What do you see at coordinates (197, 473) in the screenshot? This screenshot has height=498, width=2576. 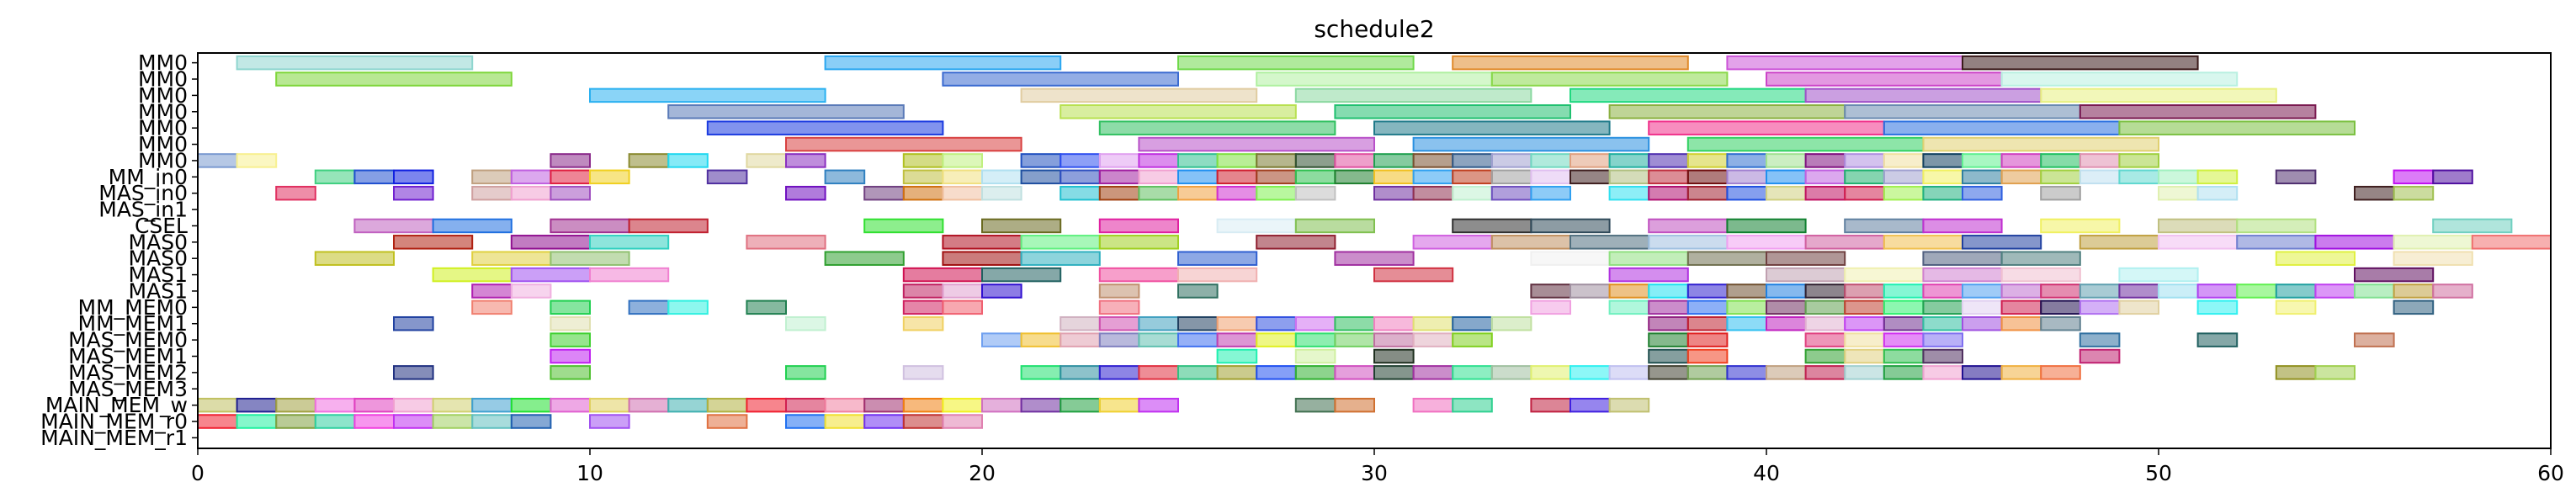 I see `x-tick-label: 0` at bounding box center [197, 473].